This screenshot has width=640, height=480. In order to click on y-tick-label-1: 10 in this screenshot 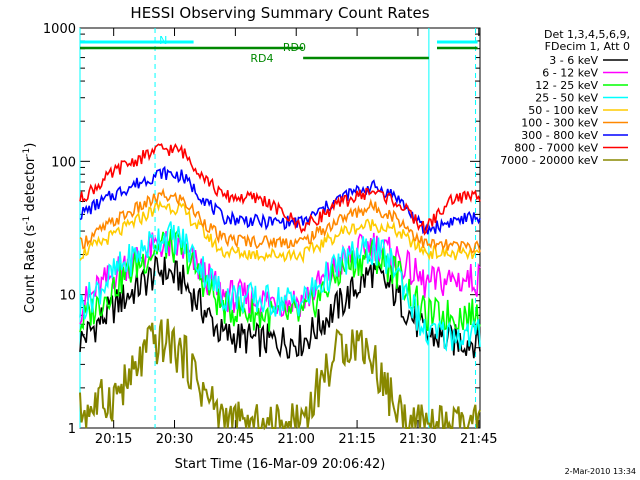, I will do `click(67, 296)`.